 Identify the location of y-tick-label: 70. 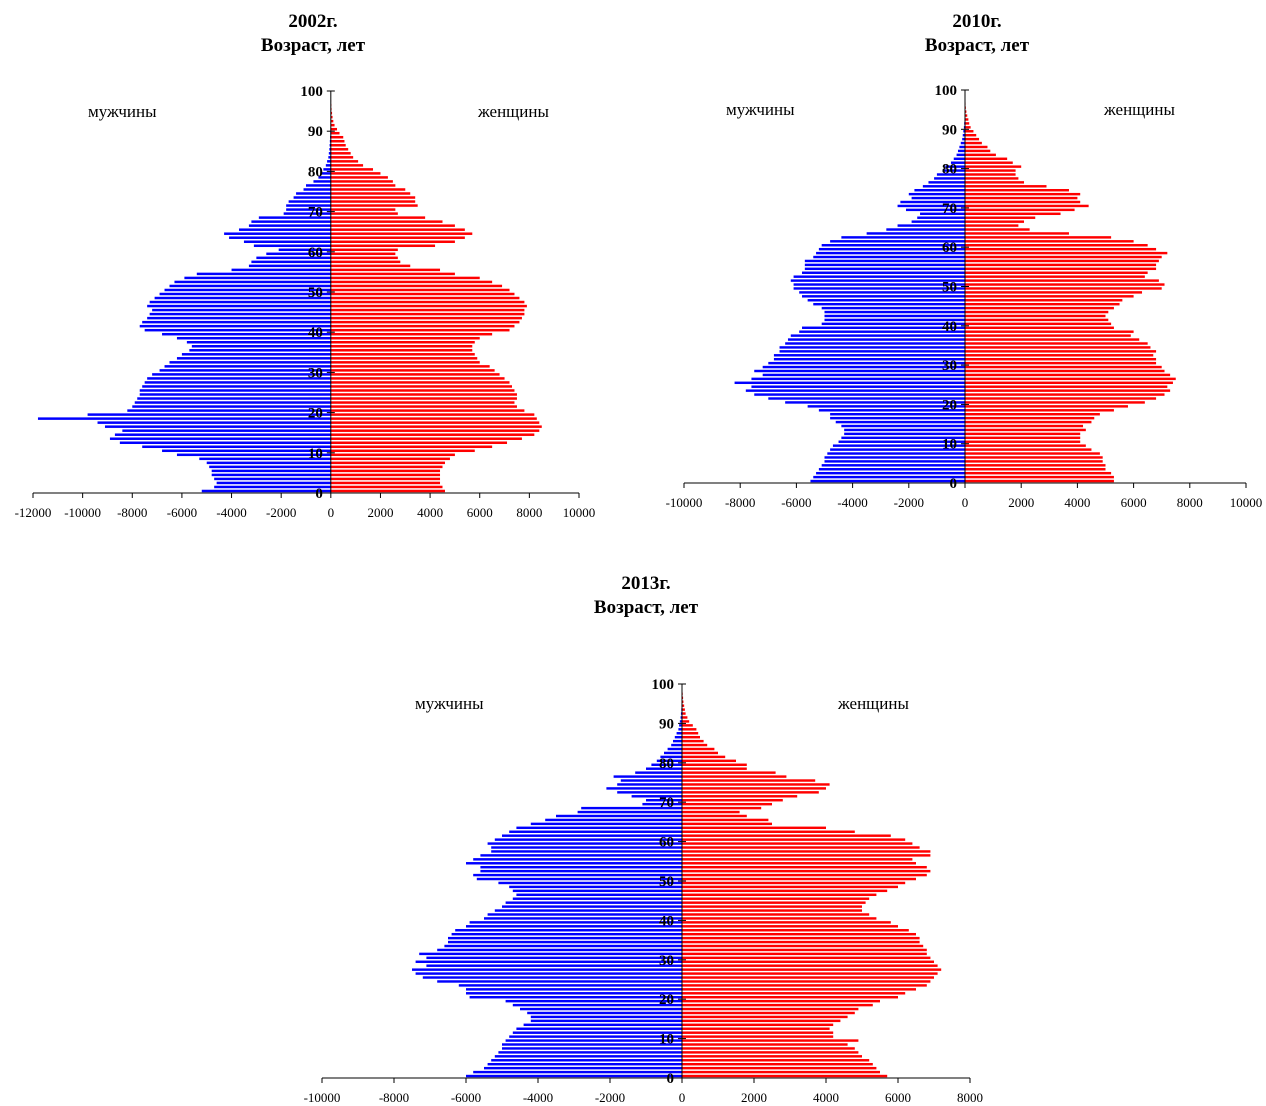
(949, 209).